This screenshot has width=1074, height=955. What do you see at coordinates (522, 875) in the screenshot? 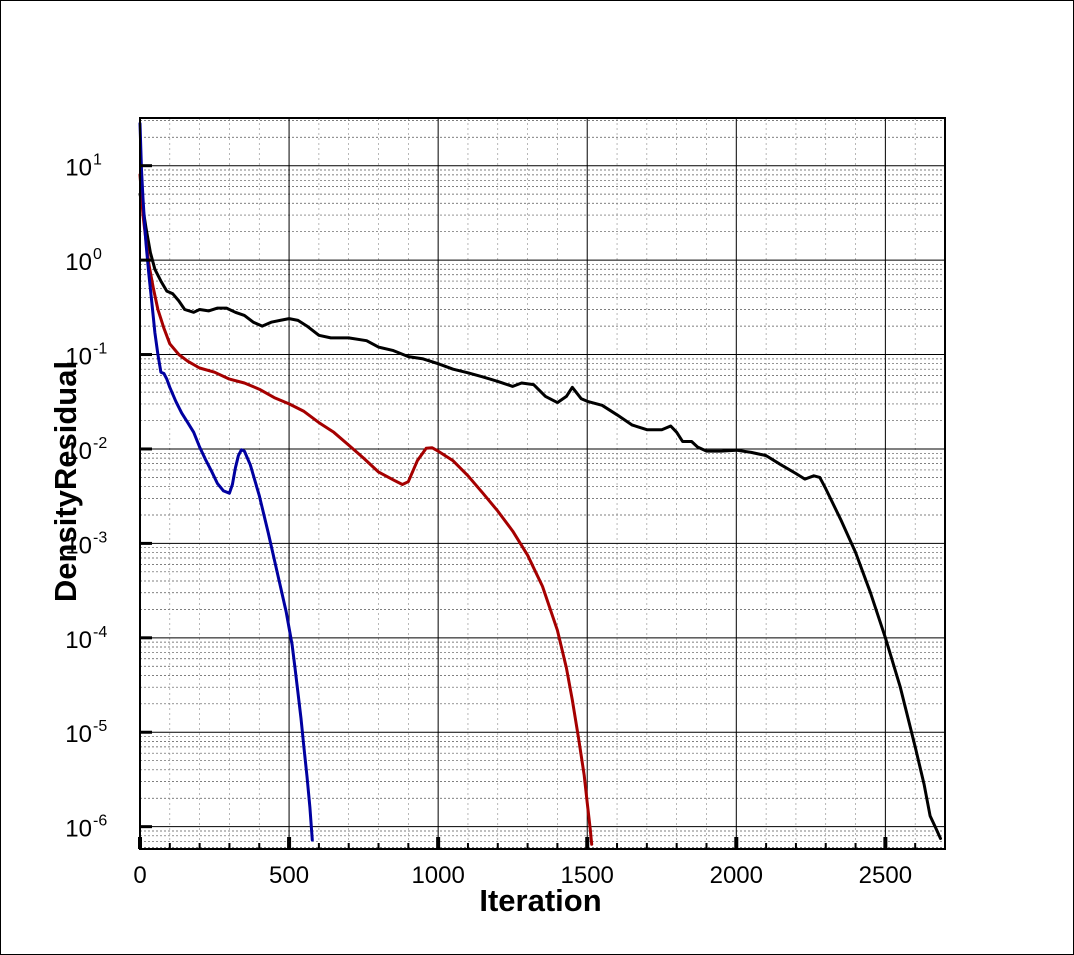
I see `x-tick-labels: 0 500 1000 1500 2000 2500` at bounding box center [522, 875].